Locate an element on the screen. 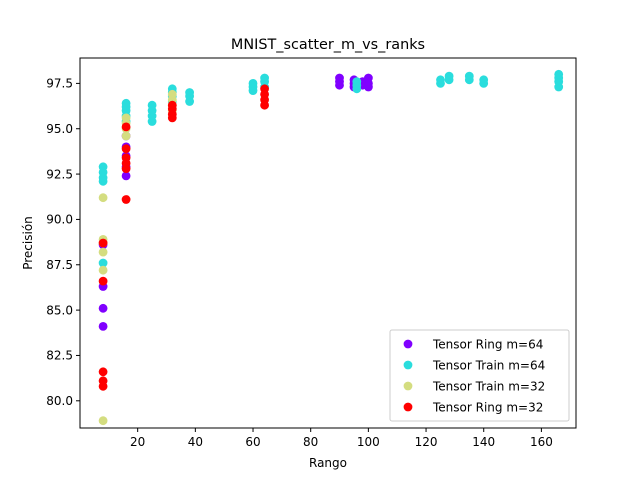 The image size is (640, 480). x-tick-label-0: 20 is located at coordinates (137, 442).